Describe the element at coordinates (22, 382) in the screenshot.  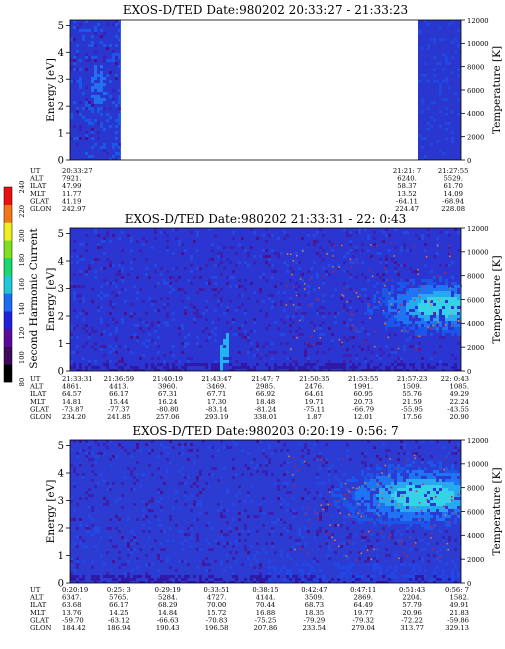
I see `colorbar-tick-label: 80` at that location.